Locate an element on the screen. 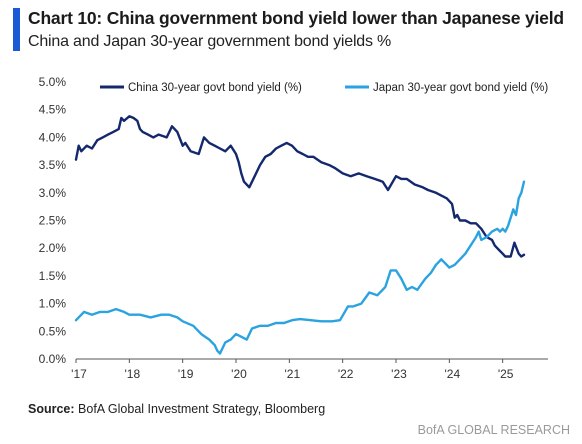 Image resolution: width=582 pixels, height=444 pixels. y-tick-label: 4.5% is located at coordinates (53, 110).